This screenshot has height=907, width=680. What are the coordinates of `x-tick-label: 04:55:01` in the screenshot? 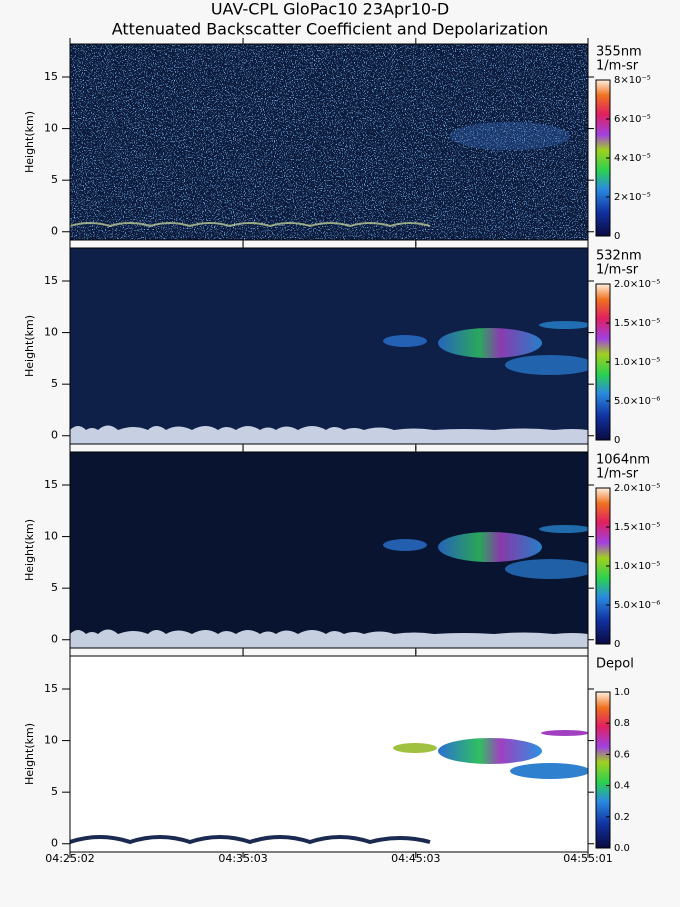 It's located at (587, 858).